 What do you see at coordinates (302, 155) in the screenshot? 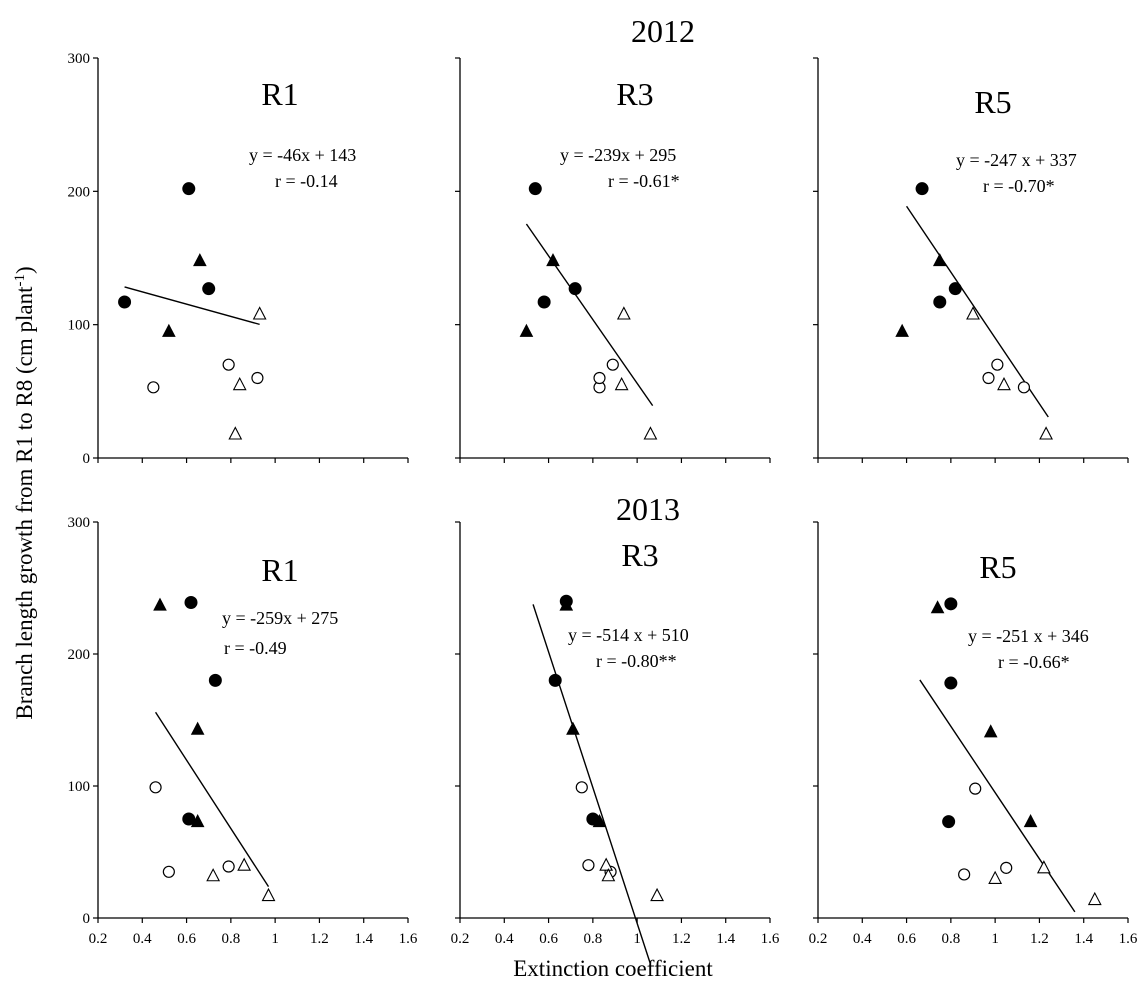
I see `regression-equation: y = -46x + 143` at bounding box center [302, 155].